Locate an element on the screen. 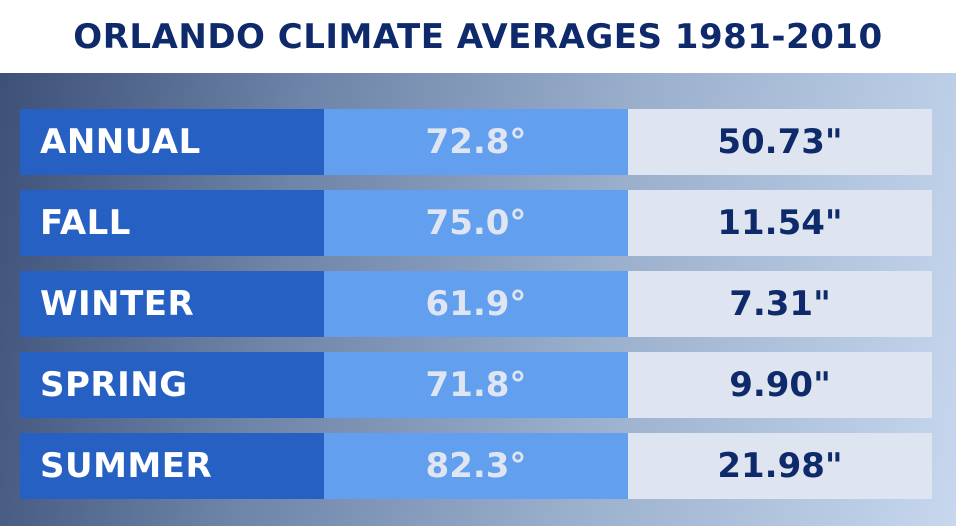 The height and width of the screenshot is (526, 956). temperature-value: 61.9° is located at coordinates (476, 304).